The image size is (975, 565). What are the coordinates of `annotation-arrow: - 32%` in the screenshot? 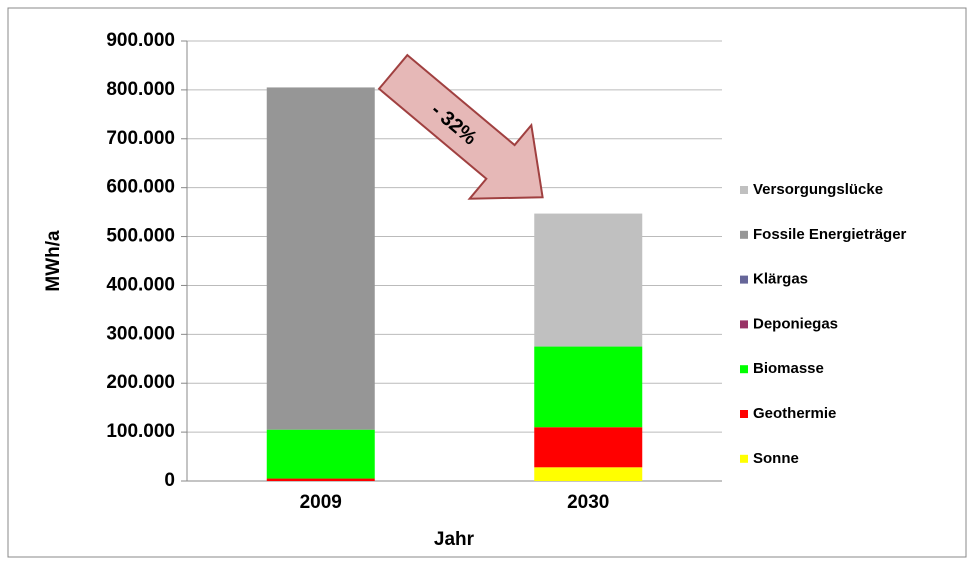 It's located at (460, 126).